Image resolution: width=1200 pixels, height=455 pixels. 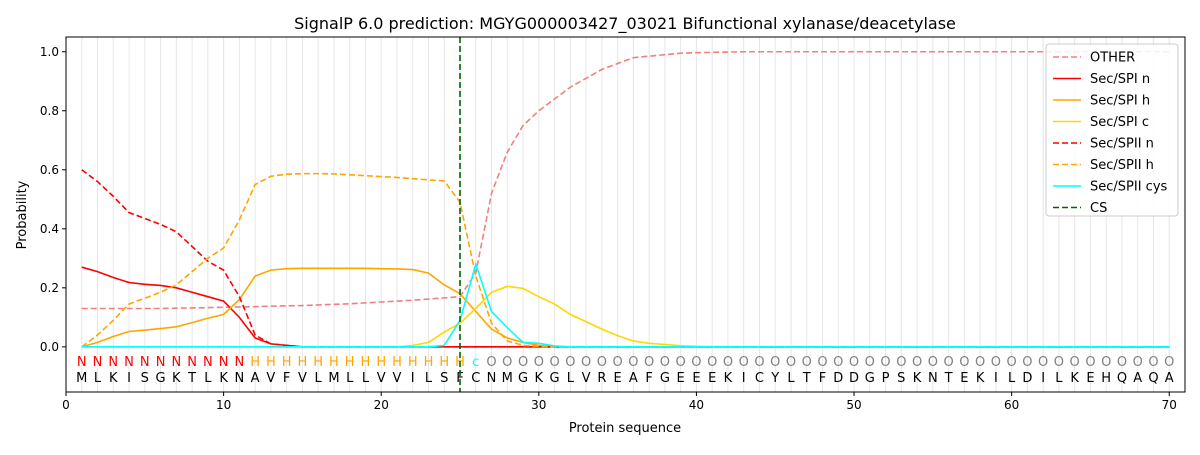 I want to click on x-tick-label: 40, so click(x=696, y=405).